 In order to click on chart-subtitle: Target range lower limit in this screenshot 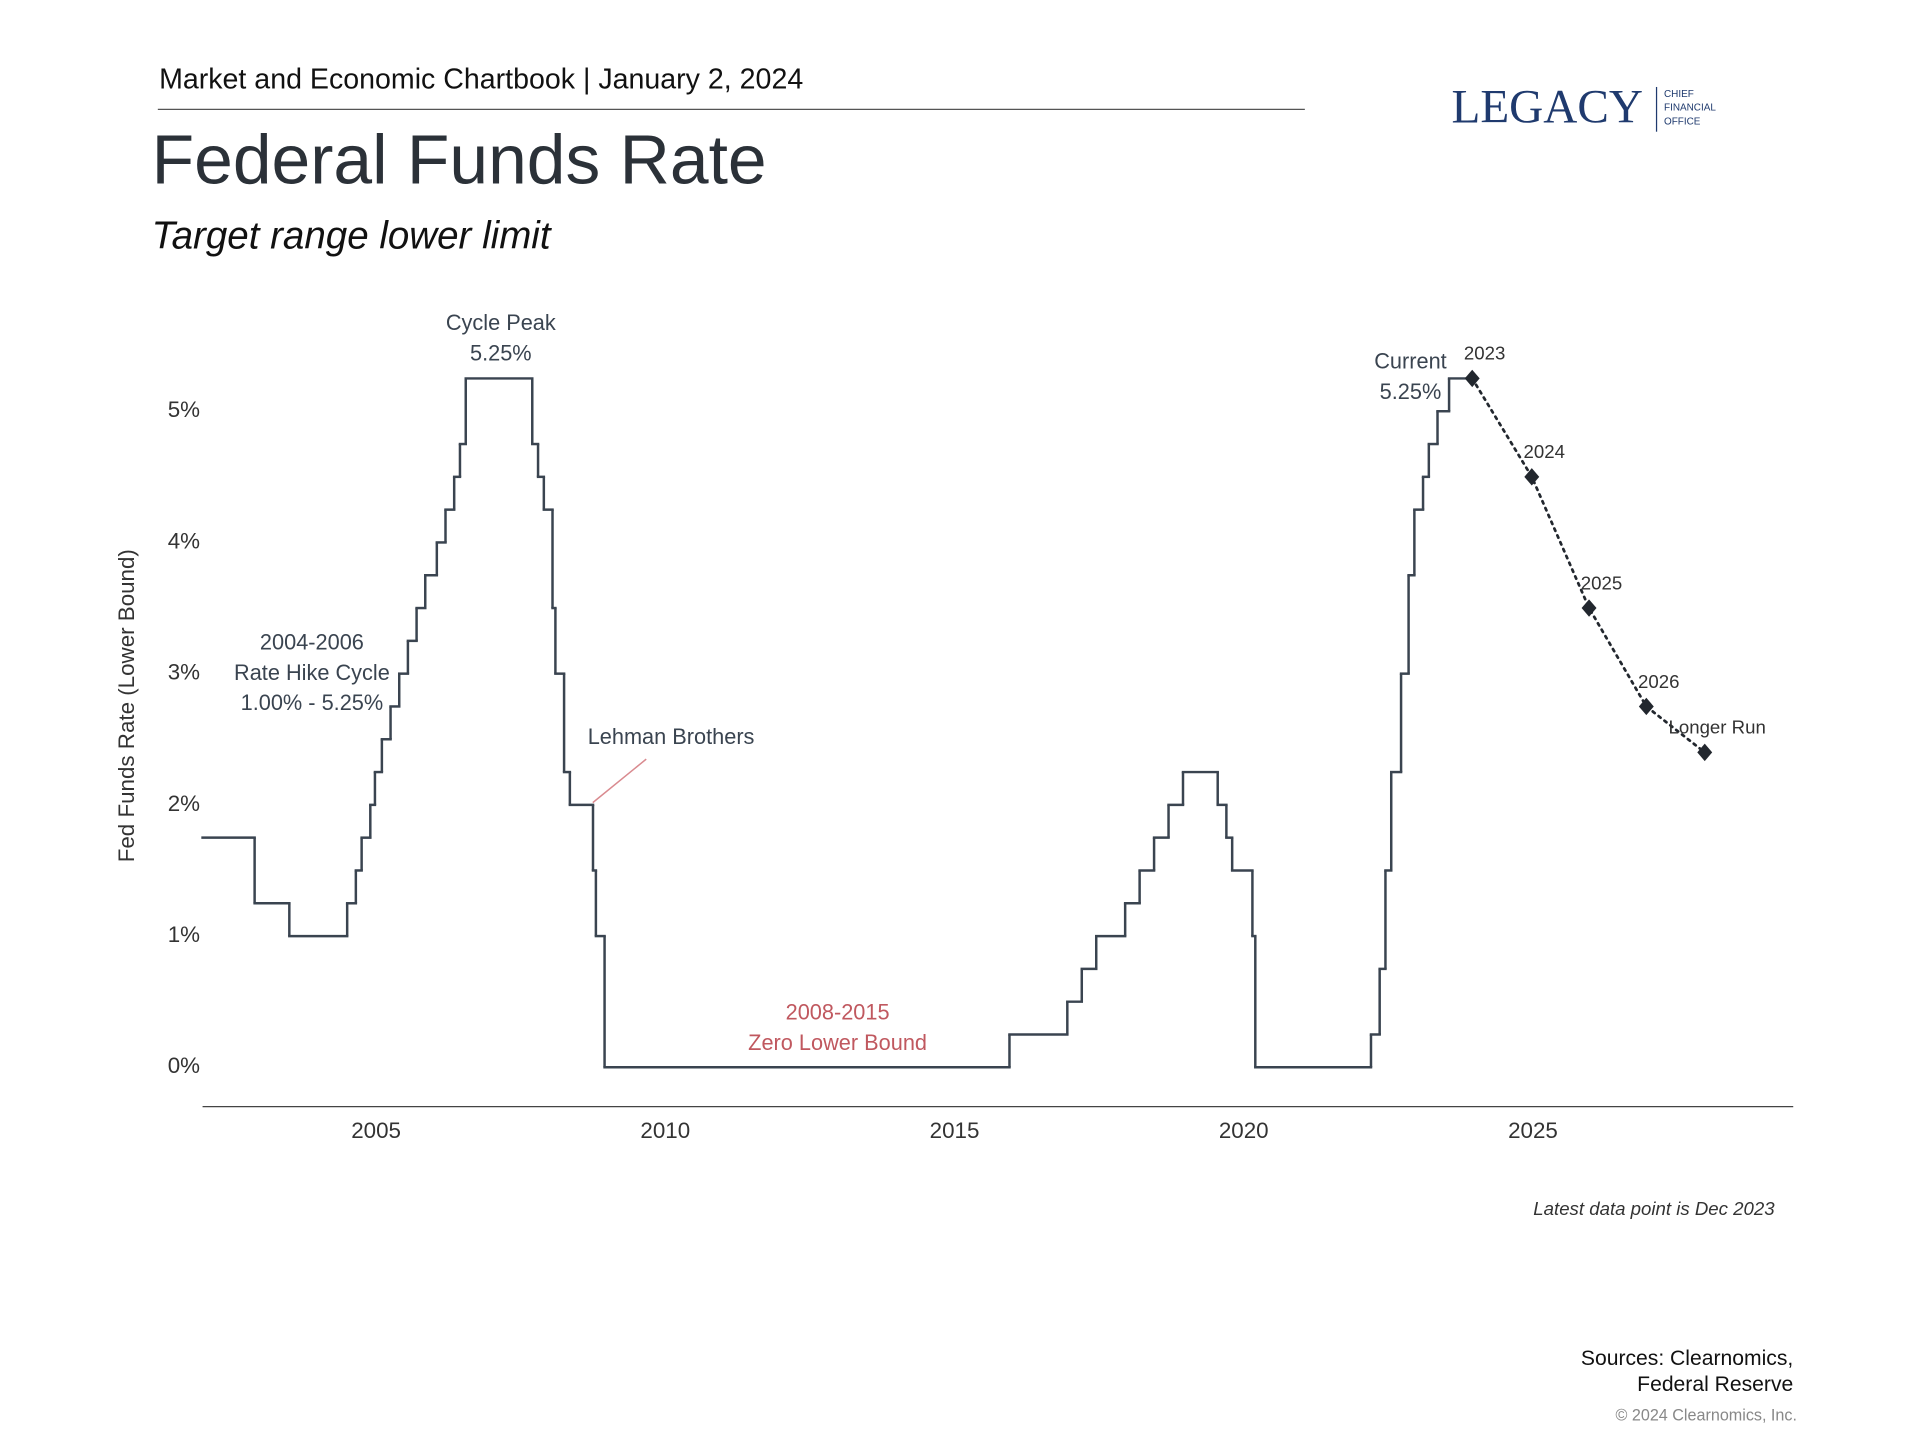, I will do `click(352, 236)`.